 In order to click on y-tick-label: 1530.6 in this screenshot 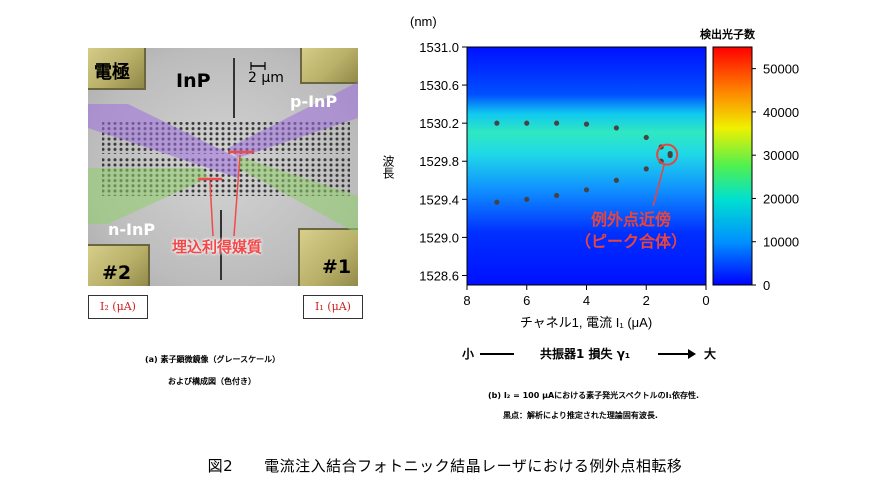, I will do `click(439, 85)`.